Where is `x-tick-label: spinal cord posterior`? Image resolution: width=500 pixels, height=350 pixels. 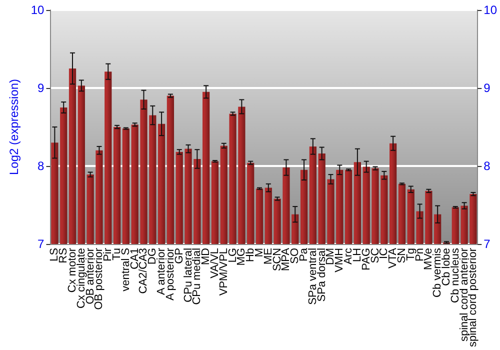 x-tick-label: spinal cord posterior is located at coordinates (473, 298).